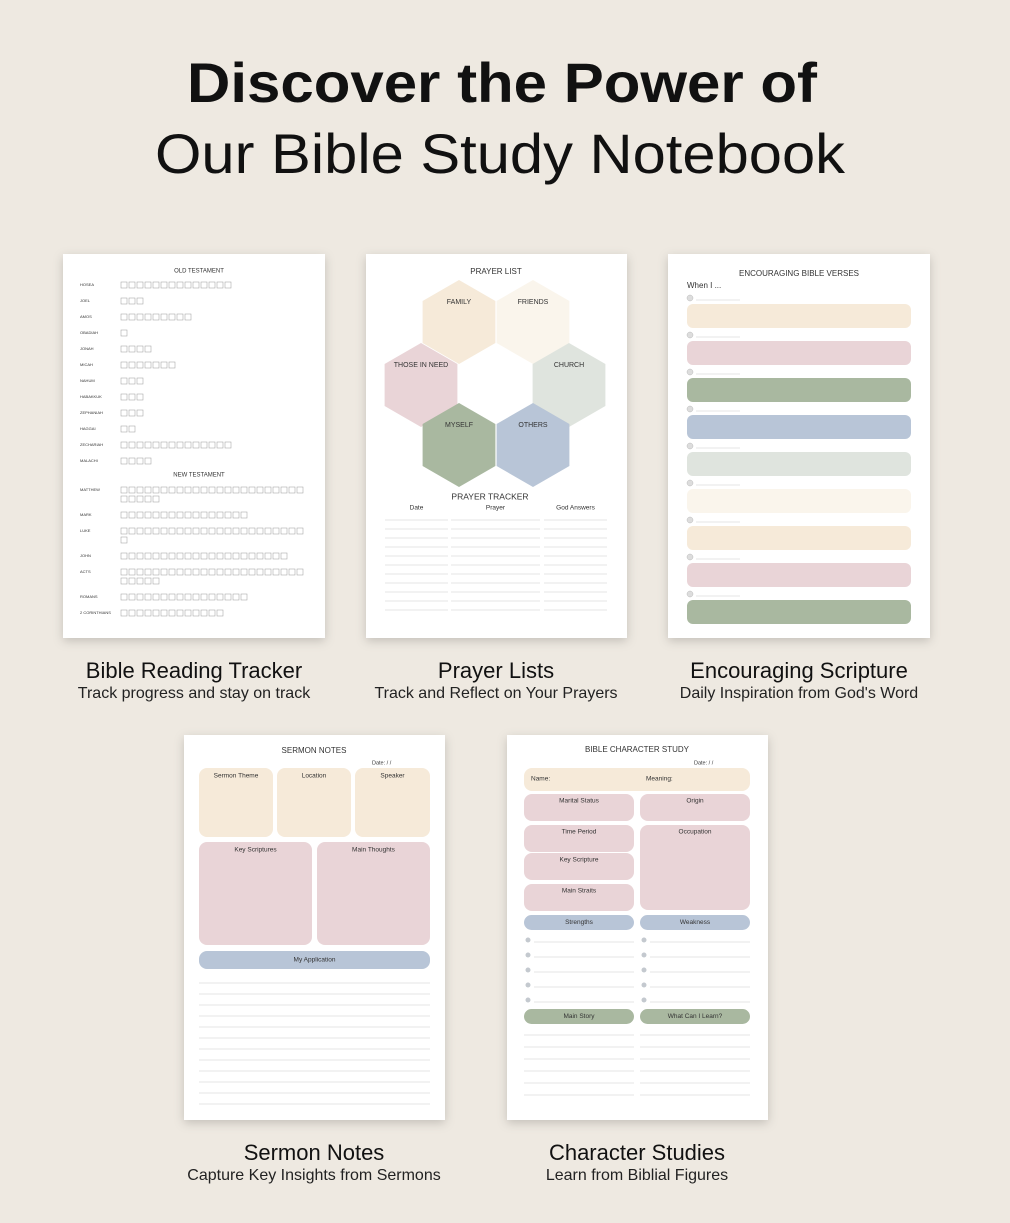  Describe the element at coordinates (86, 316) in the screenshot. I see `book-name: AMOS` at that location.